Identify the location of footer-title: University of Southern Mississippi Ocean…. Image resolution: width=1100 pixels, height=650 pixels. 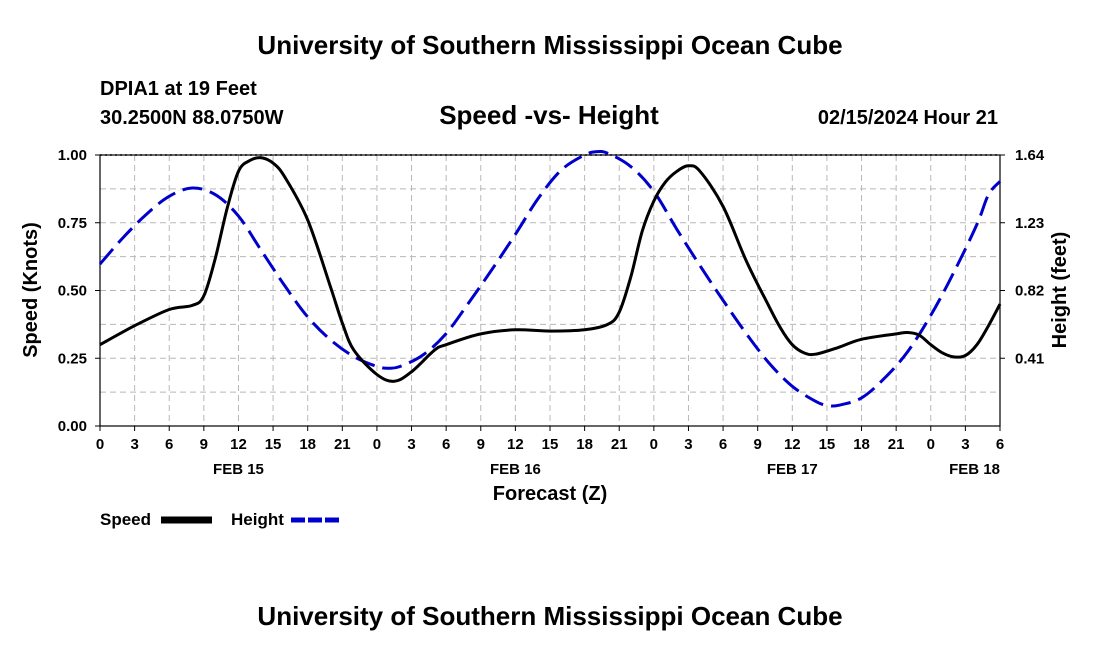
(549, 616).